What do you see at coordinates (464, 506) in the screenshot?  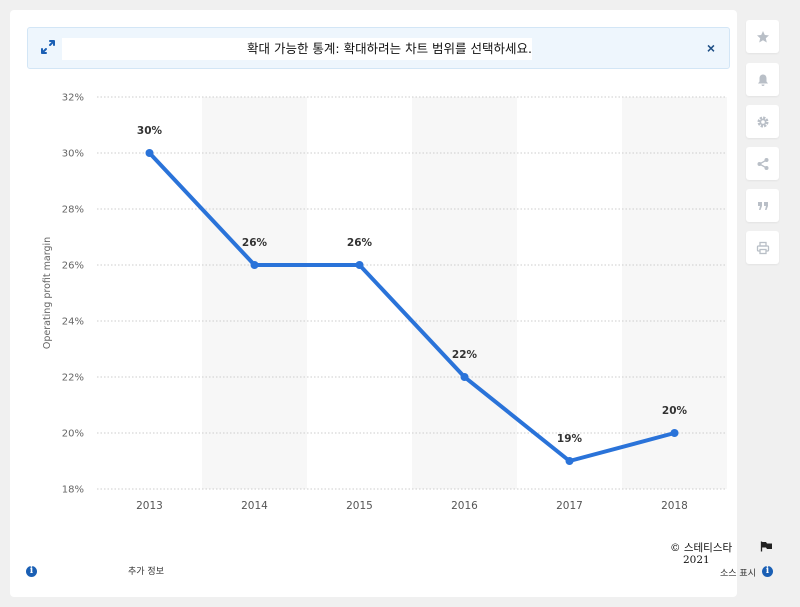 I see `x-tick-label: 2016` at bounding box center [464, 506].